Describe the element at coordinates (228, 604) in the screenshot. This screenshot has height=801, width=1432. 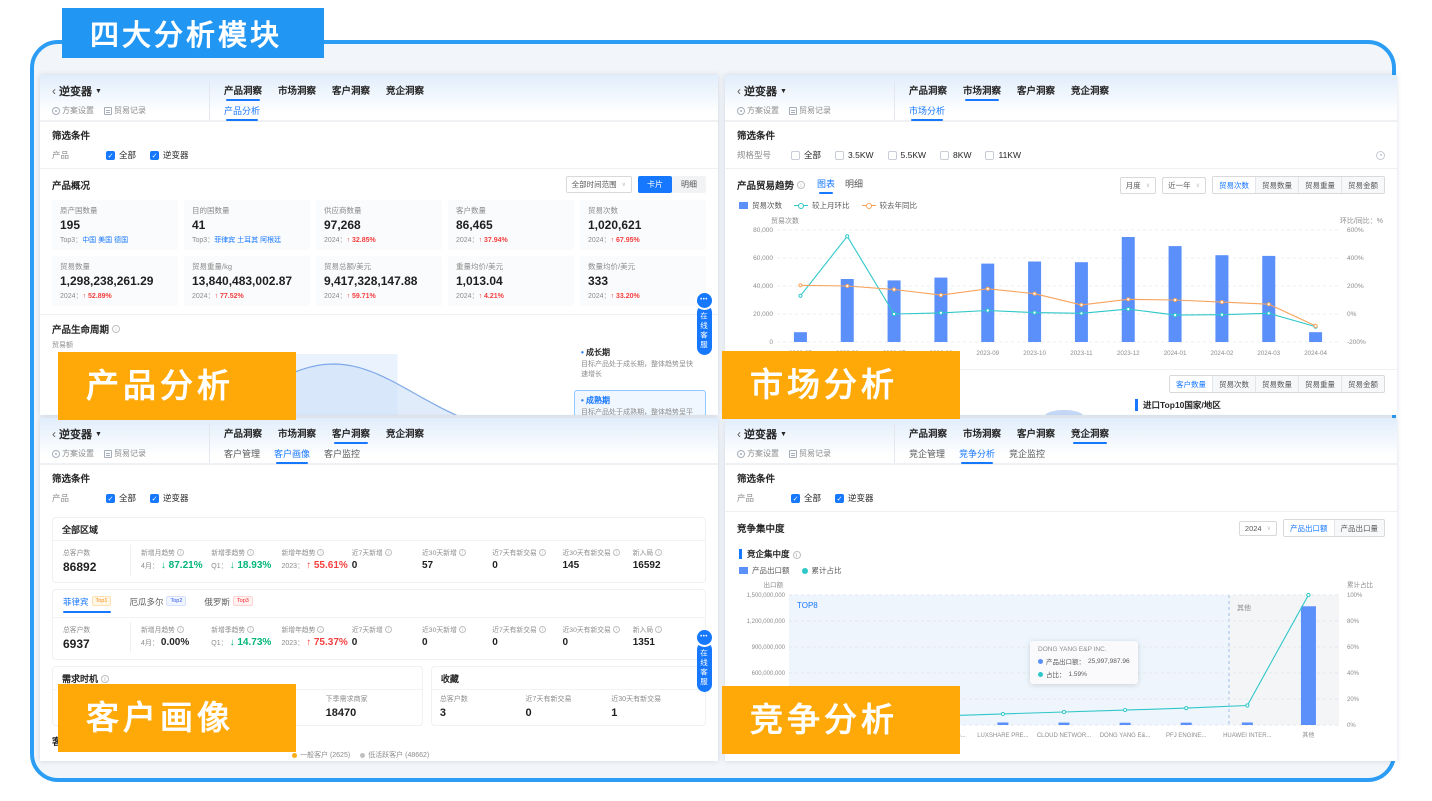
I see `country-tab-3: 俄罗斯 Top3` at that location.